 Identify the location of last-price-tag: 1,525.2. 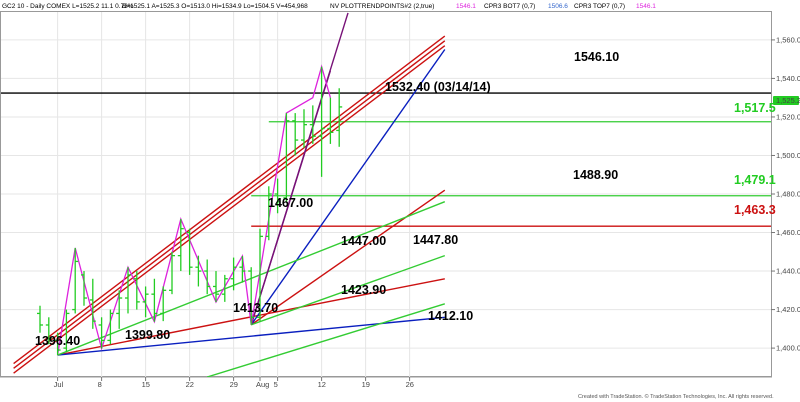
(786, 100).